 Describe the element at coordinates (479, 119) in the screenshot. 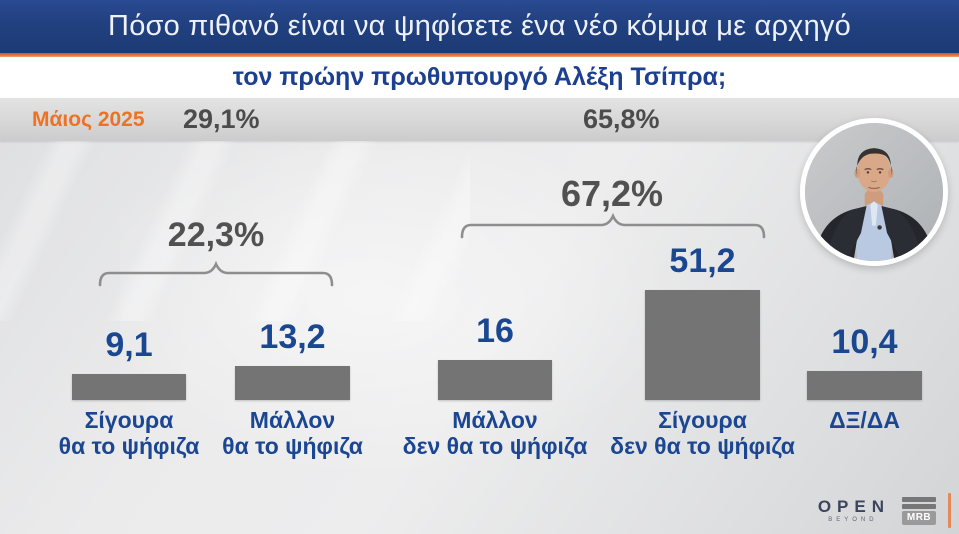

I see `meta-band: Μάιος 2025 29,1% 65,8%` at that location.